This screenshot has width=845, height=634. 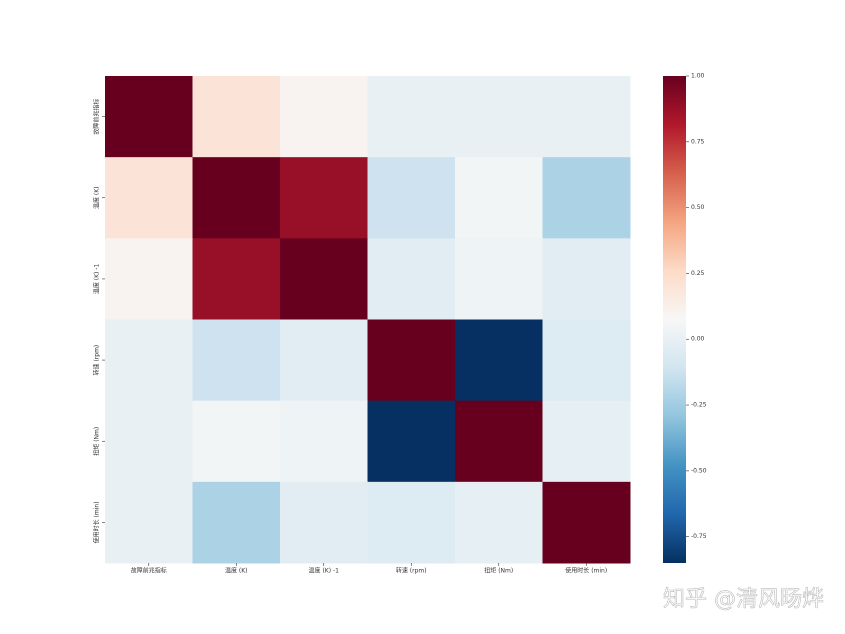 What do you see at coordinates (698, 141) in the screenshot?
I see `colorbar-tick-label: 0.75` at bounding box center [698, 141].